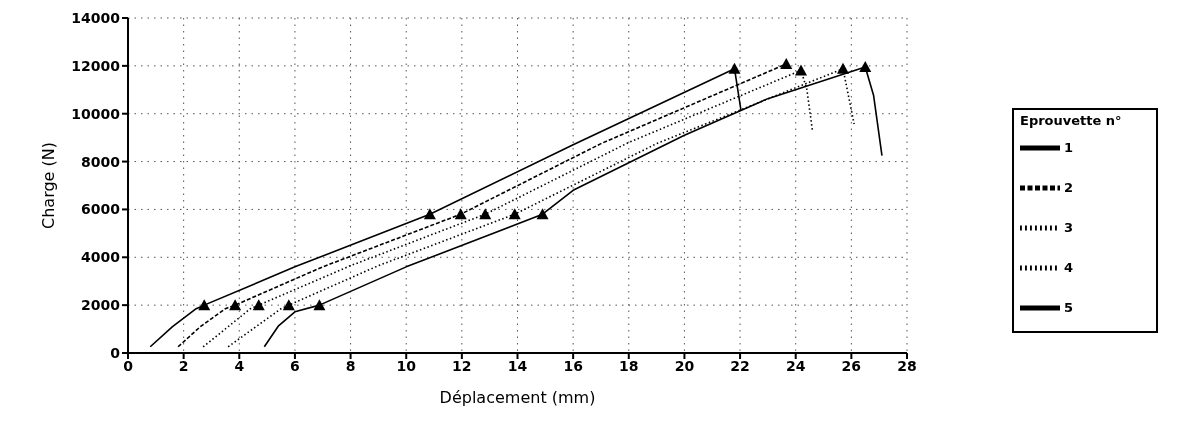 This screenshot has height=441, width=1187. Describe the element at coordinates (101, 305) in the screenshot. I see `y-tick-label: 2000` at that location.